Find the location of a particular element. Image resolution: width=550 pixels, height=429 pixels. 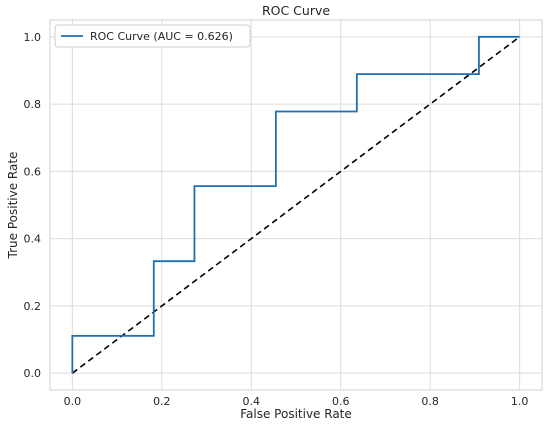

x-tick-label: 0.4 is located at coordinates (252, 401).